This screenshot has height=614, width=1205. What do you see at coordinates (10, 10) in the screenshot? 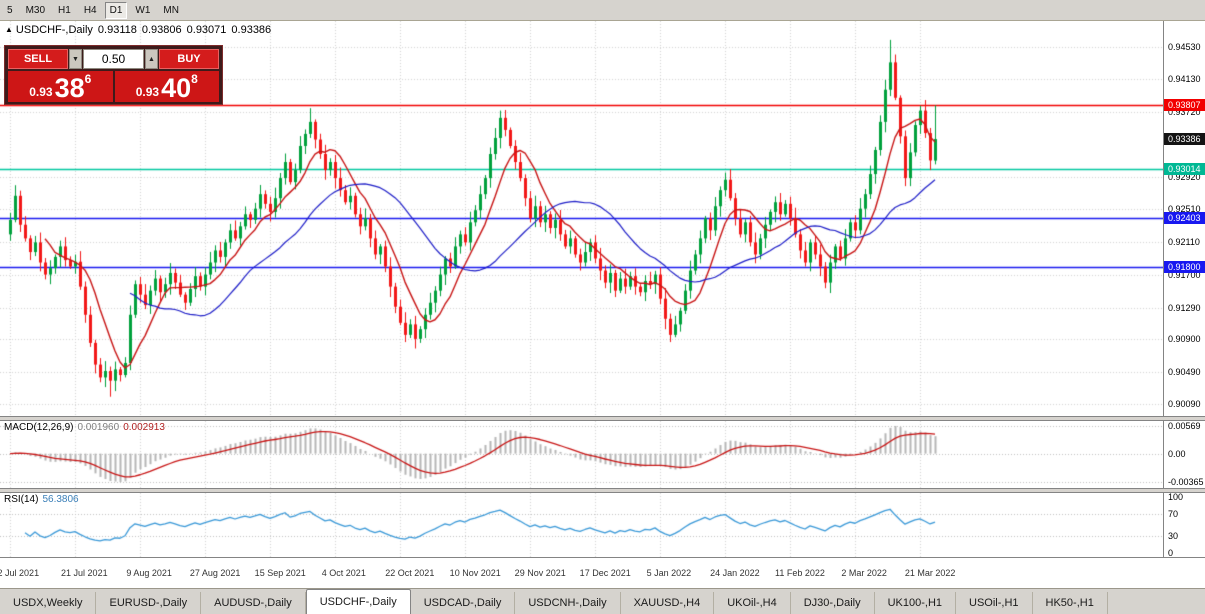
I see `timeframe-button-5: 5` at bounding box center [10, 10].